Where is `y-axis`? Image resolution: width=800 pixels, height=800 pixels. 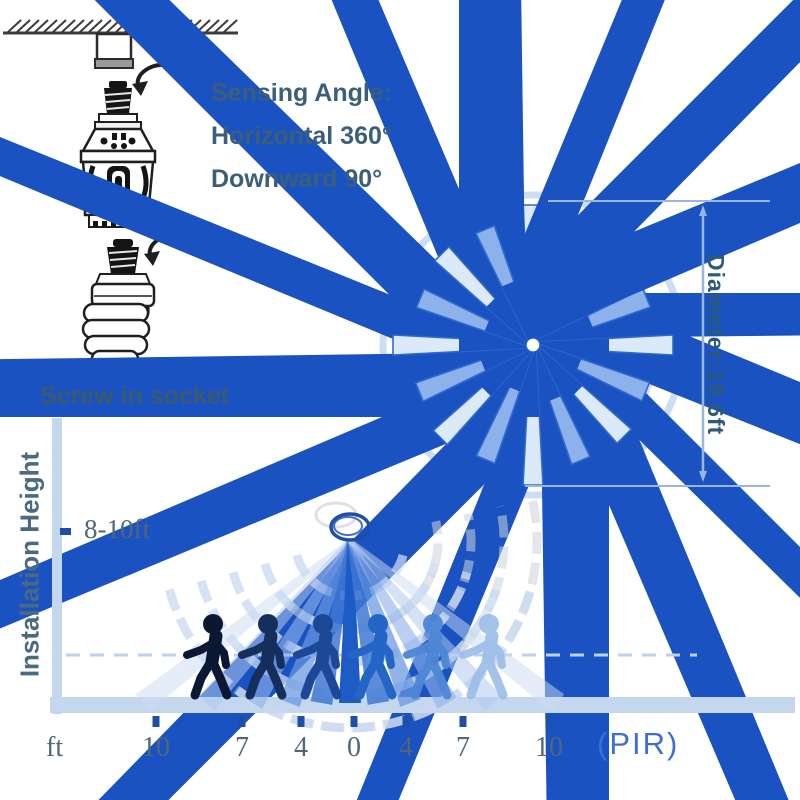
y-axis is located at coordinates (57, 566).